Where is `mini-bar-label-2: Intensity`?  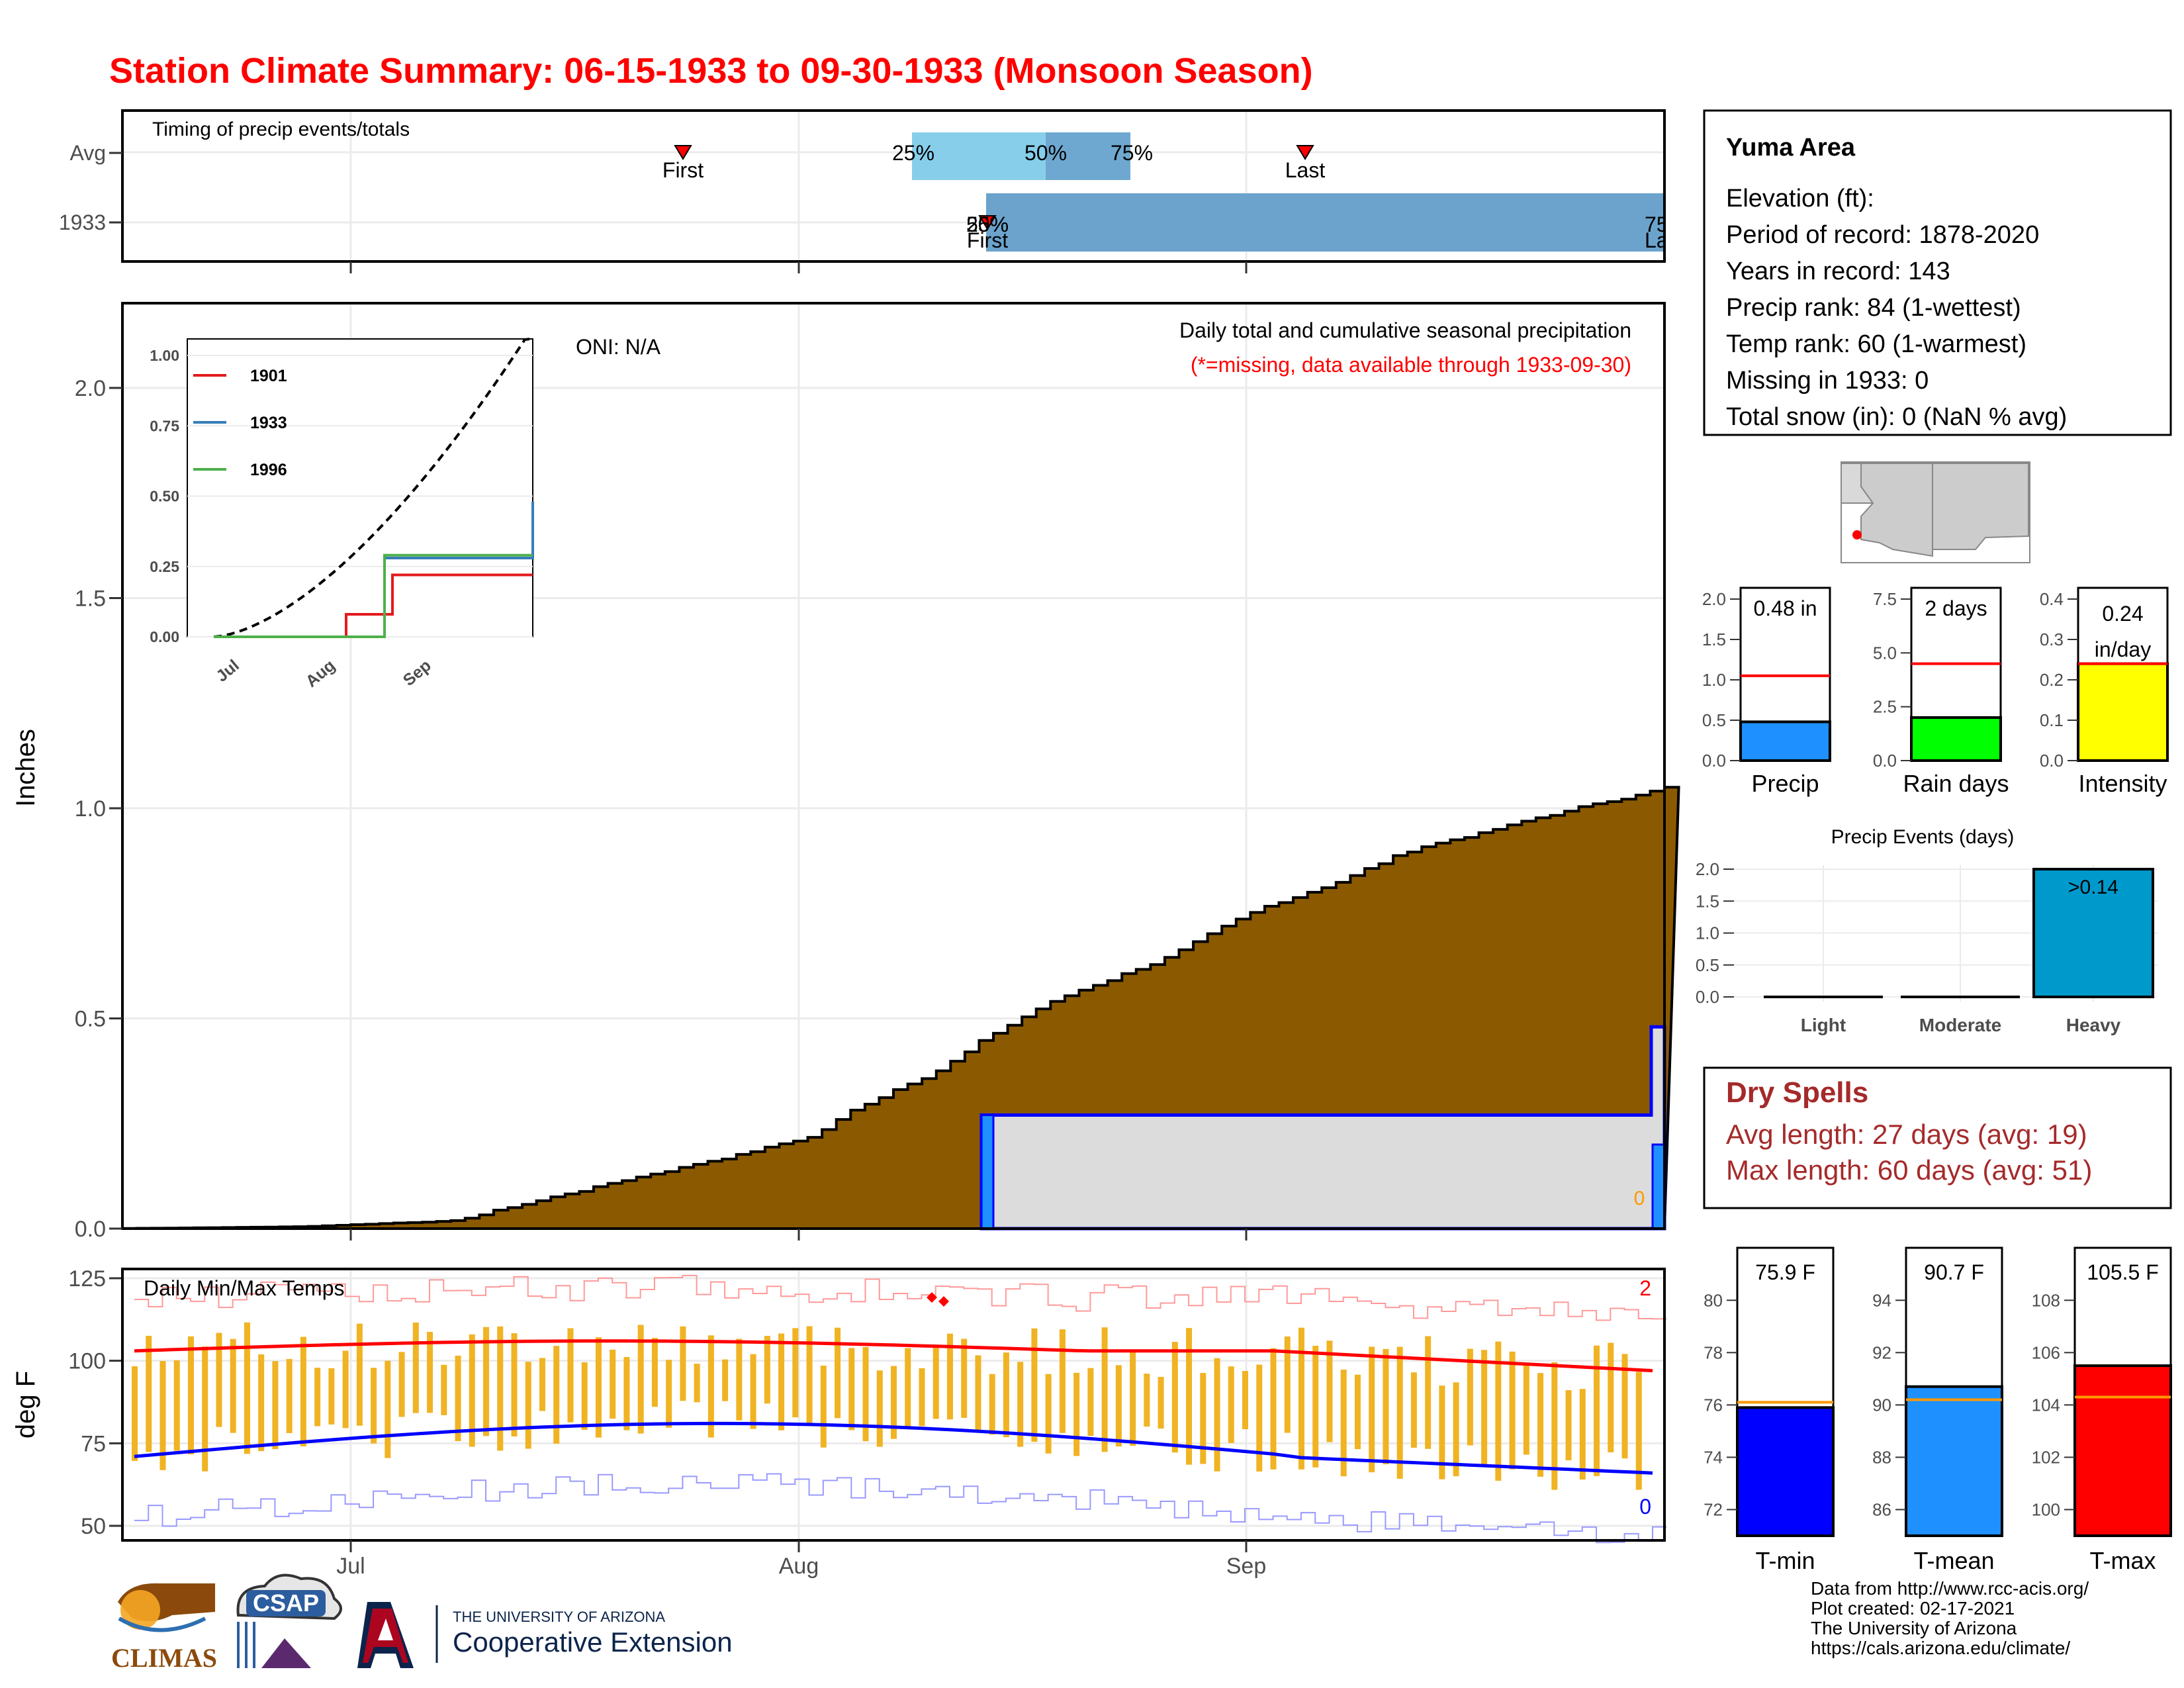 mini-bar-label-2: Intensity is located at coordinates (2122, 783).